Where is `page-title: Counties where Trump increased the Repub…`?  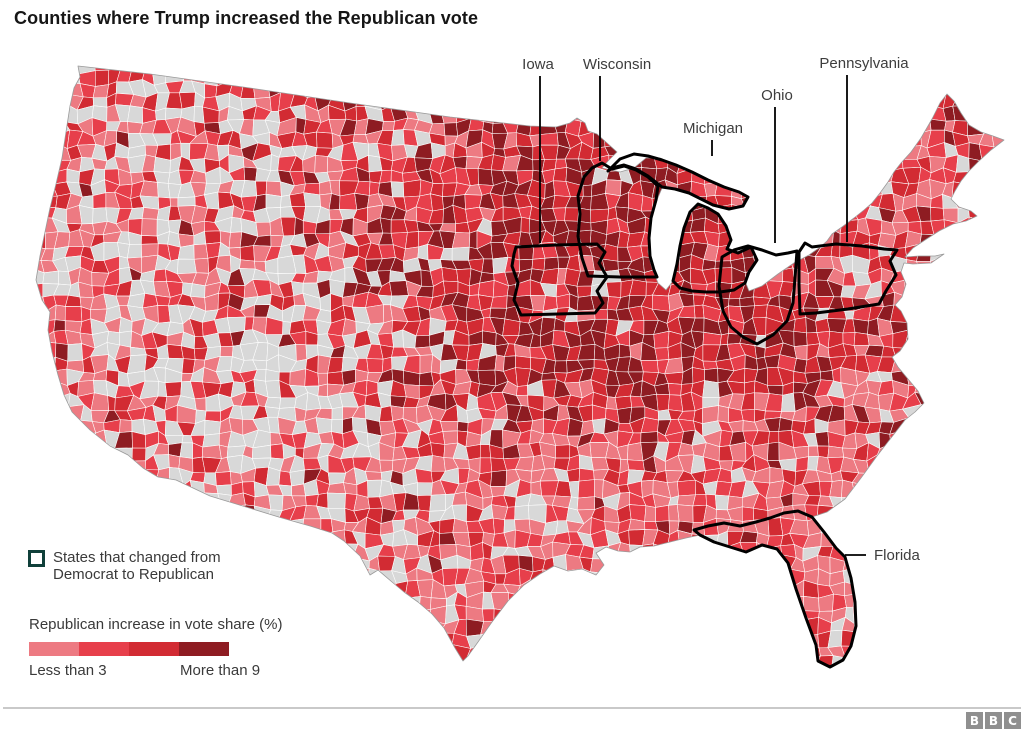 page-title: Counties where Trump increased the Repub… is located at coordinates (246, 18).